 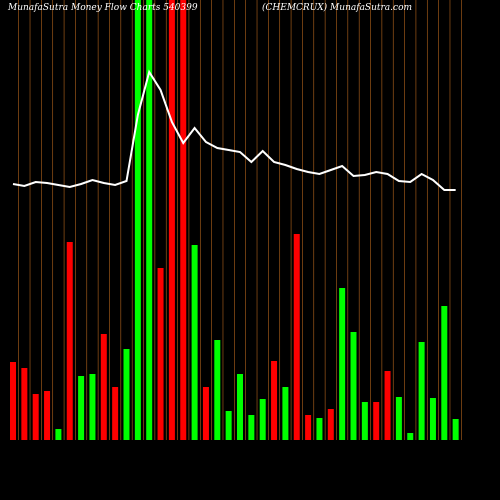 I want to click on chart-subtitle: (CHEMCRUX) MunafaSutra.com, so click(x=337, y=7).